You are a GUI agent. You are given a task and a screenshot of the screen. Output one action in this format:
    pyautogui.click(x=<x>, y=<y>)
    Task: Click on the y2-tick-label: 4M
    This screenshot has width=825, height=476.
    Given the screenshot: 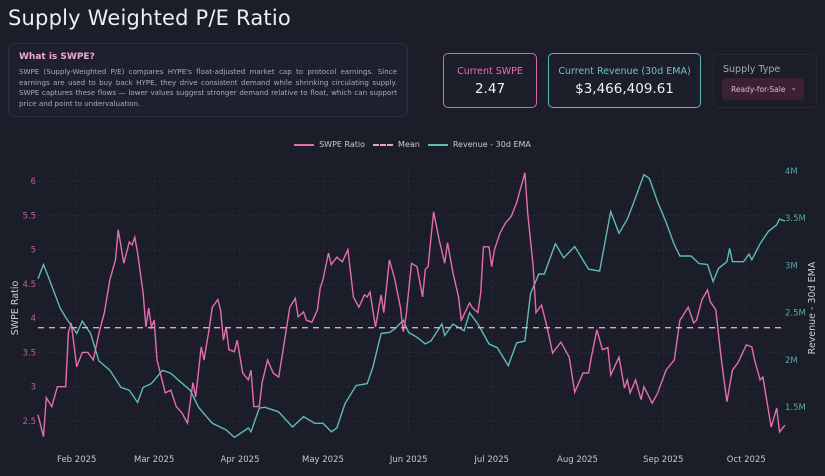 What is the action you would take?
    pyautogui.click(x=791, y=172)
    